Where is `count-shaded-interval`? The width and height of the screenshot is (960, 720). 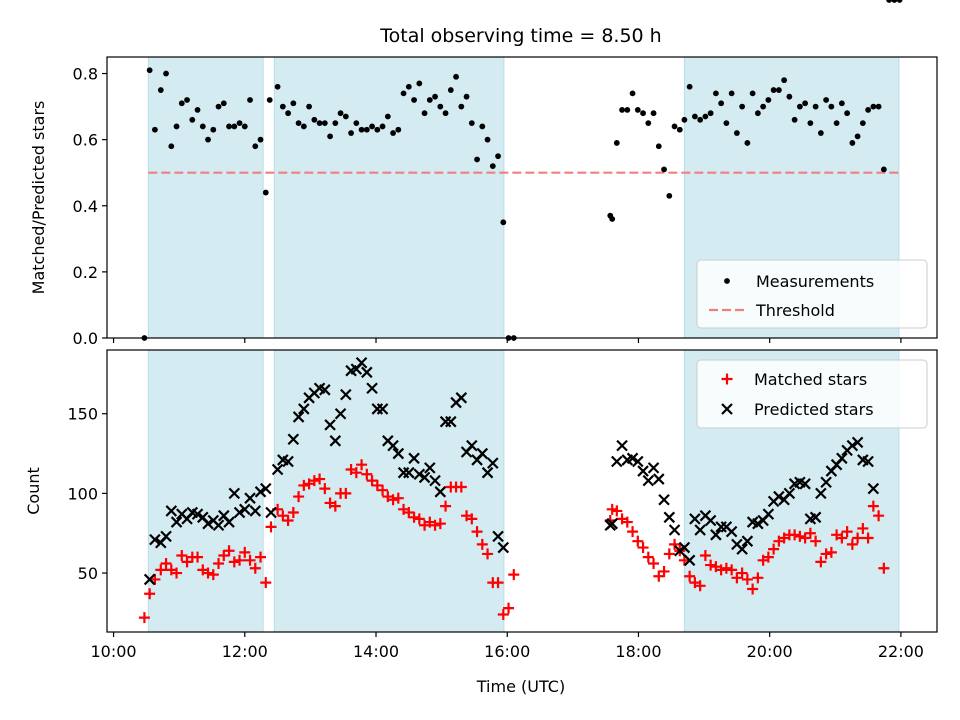
count-shaded-interval is located at coordinates (205, 491).